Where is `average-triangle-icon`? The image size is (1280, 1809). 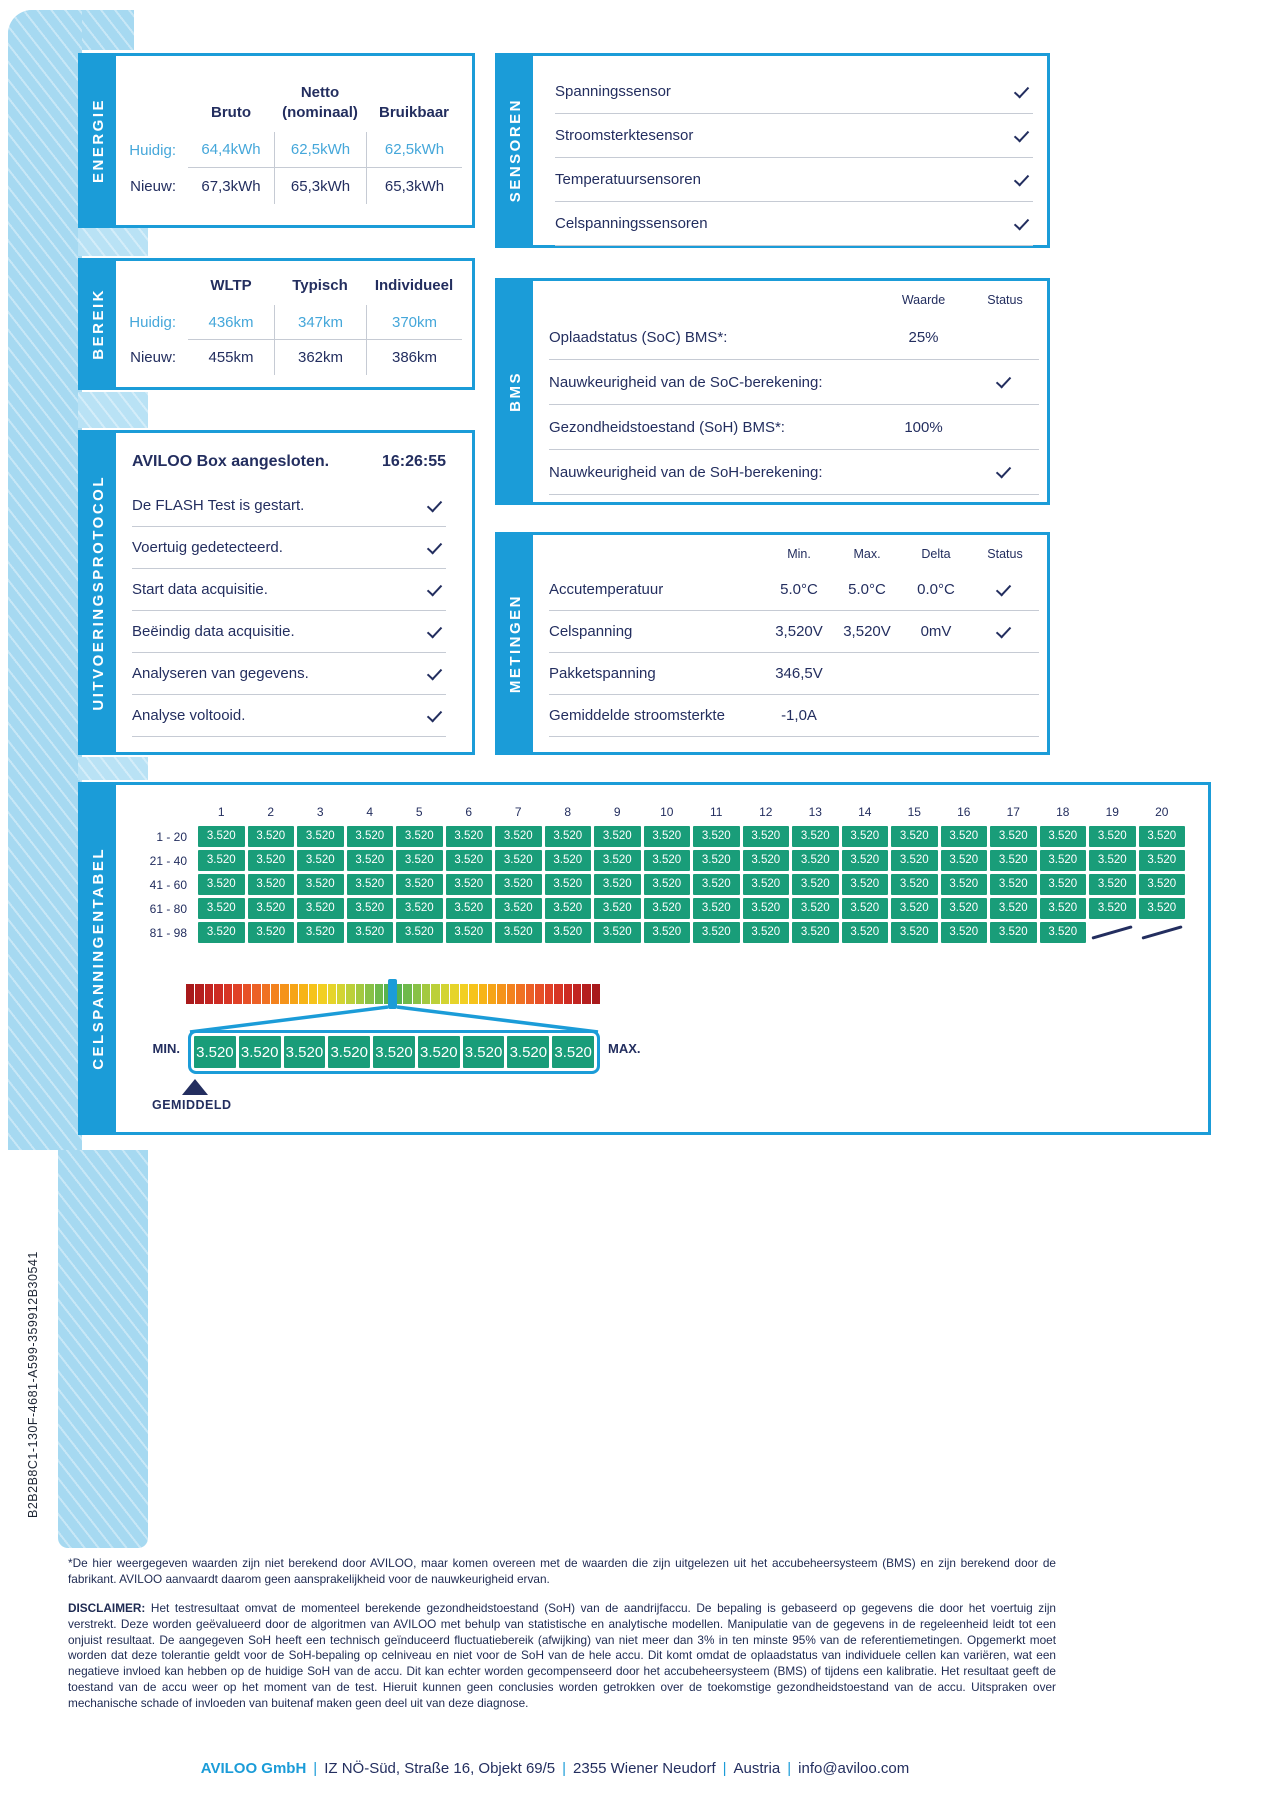
average-triangle-icon is located at coordinates (195, 1087).